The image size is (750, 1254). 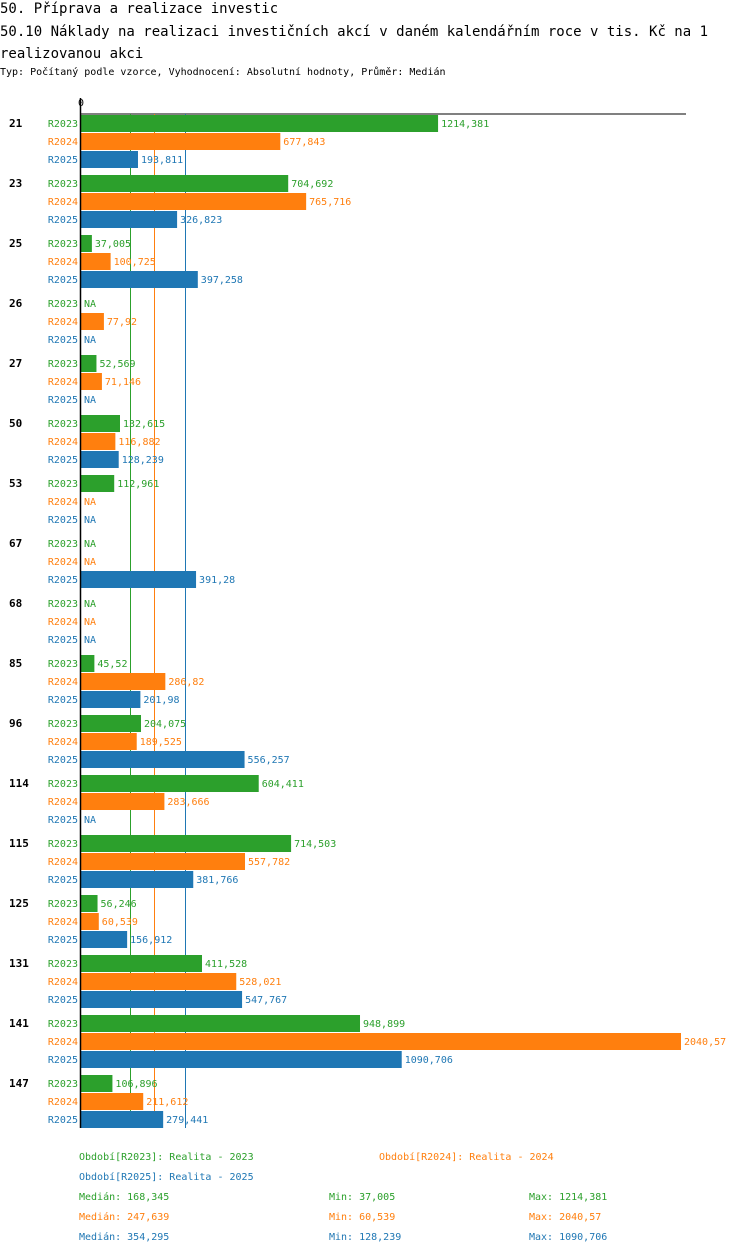 What do you see at coordinates (16, 303) in the screenshot?
I see `category-label: 26` at bounding box center [16, 303].